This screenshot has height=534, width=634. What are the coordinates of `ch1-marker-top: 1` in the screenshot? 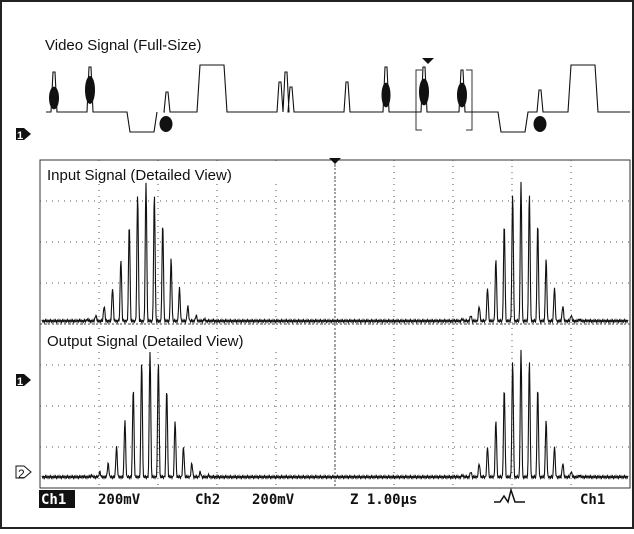 It's located at (20, 136).